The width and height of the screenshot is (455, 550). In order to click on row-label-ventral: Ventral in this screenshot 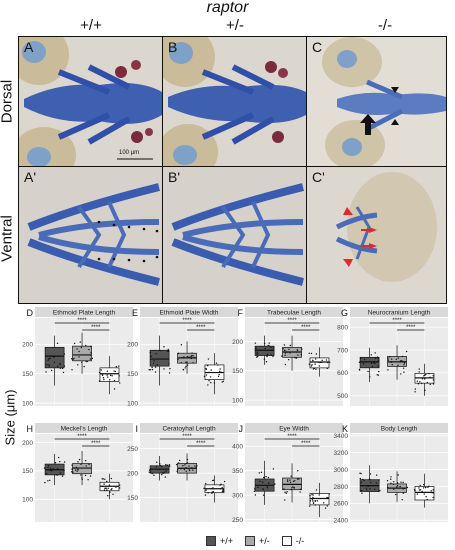, I will do `click(8, 238)`.